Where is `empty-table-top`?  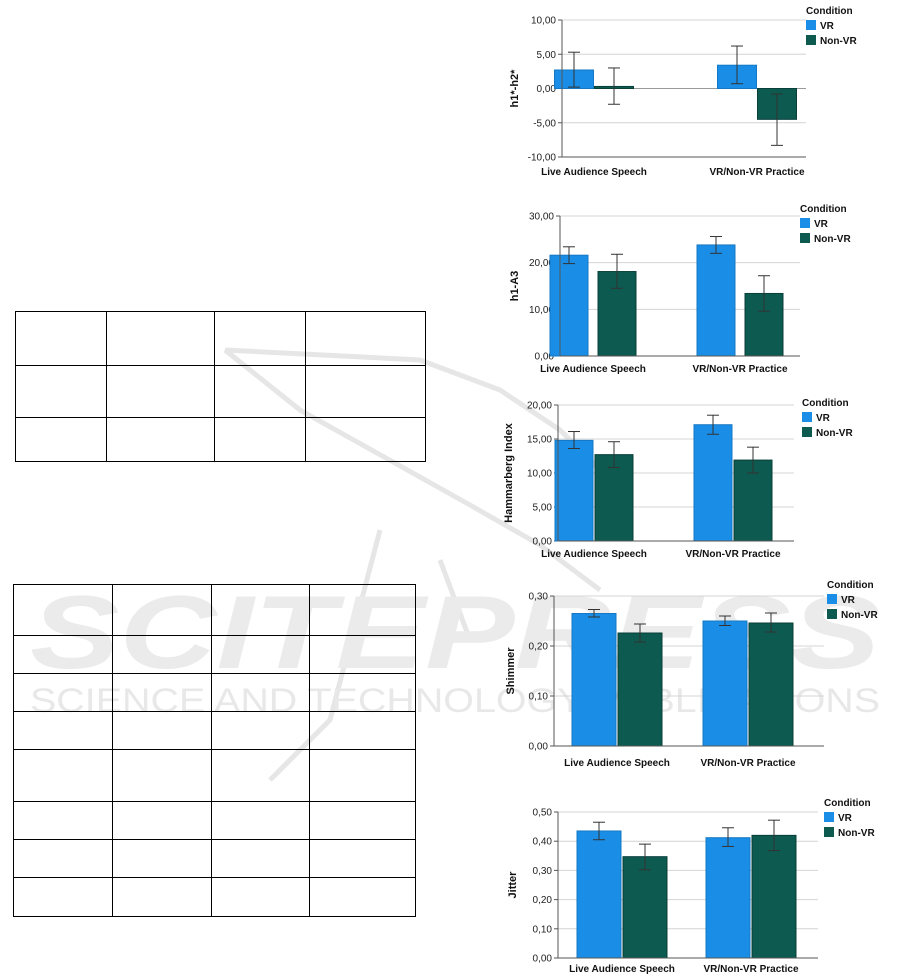
empty-table-top is located at coordinates (220, 386).